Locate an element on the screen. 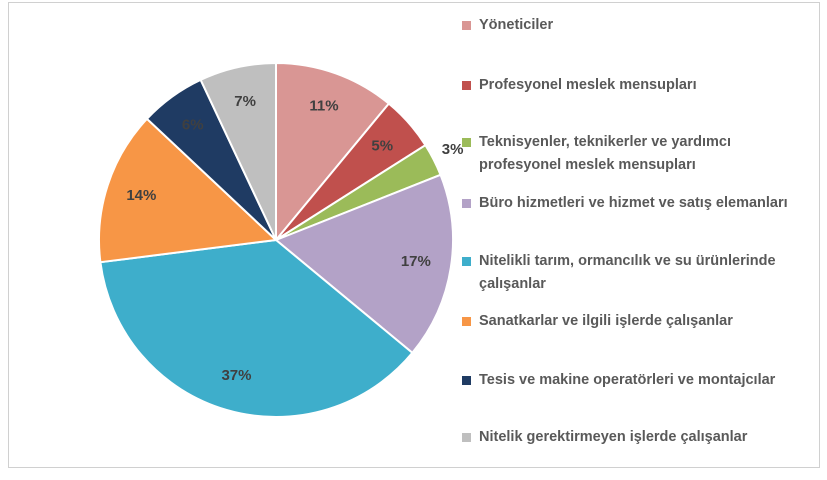 Image resolution: width=827 pixels, height=480 pixels. data-label: 37% is located at coordinates (236, 375).